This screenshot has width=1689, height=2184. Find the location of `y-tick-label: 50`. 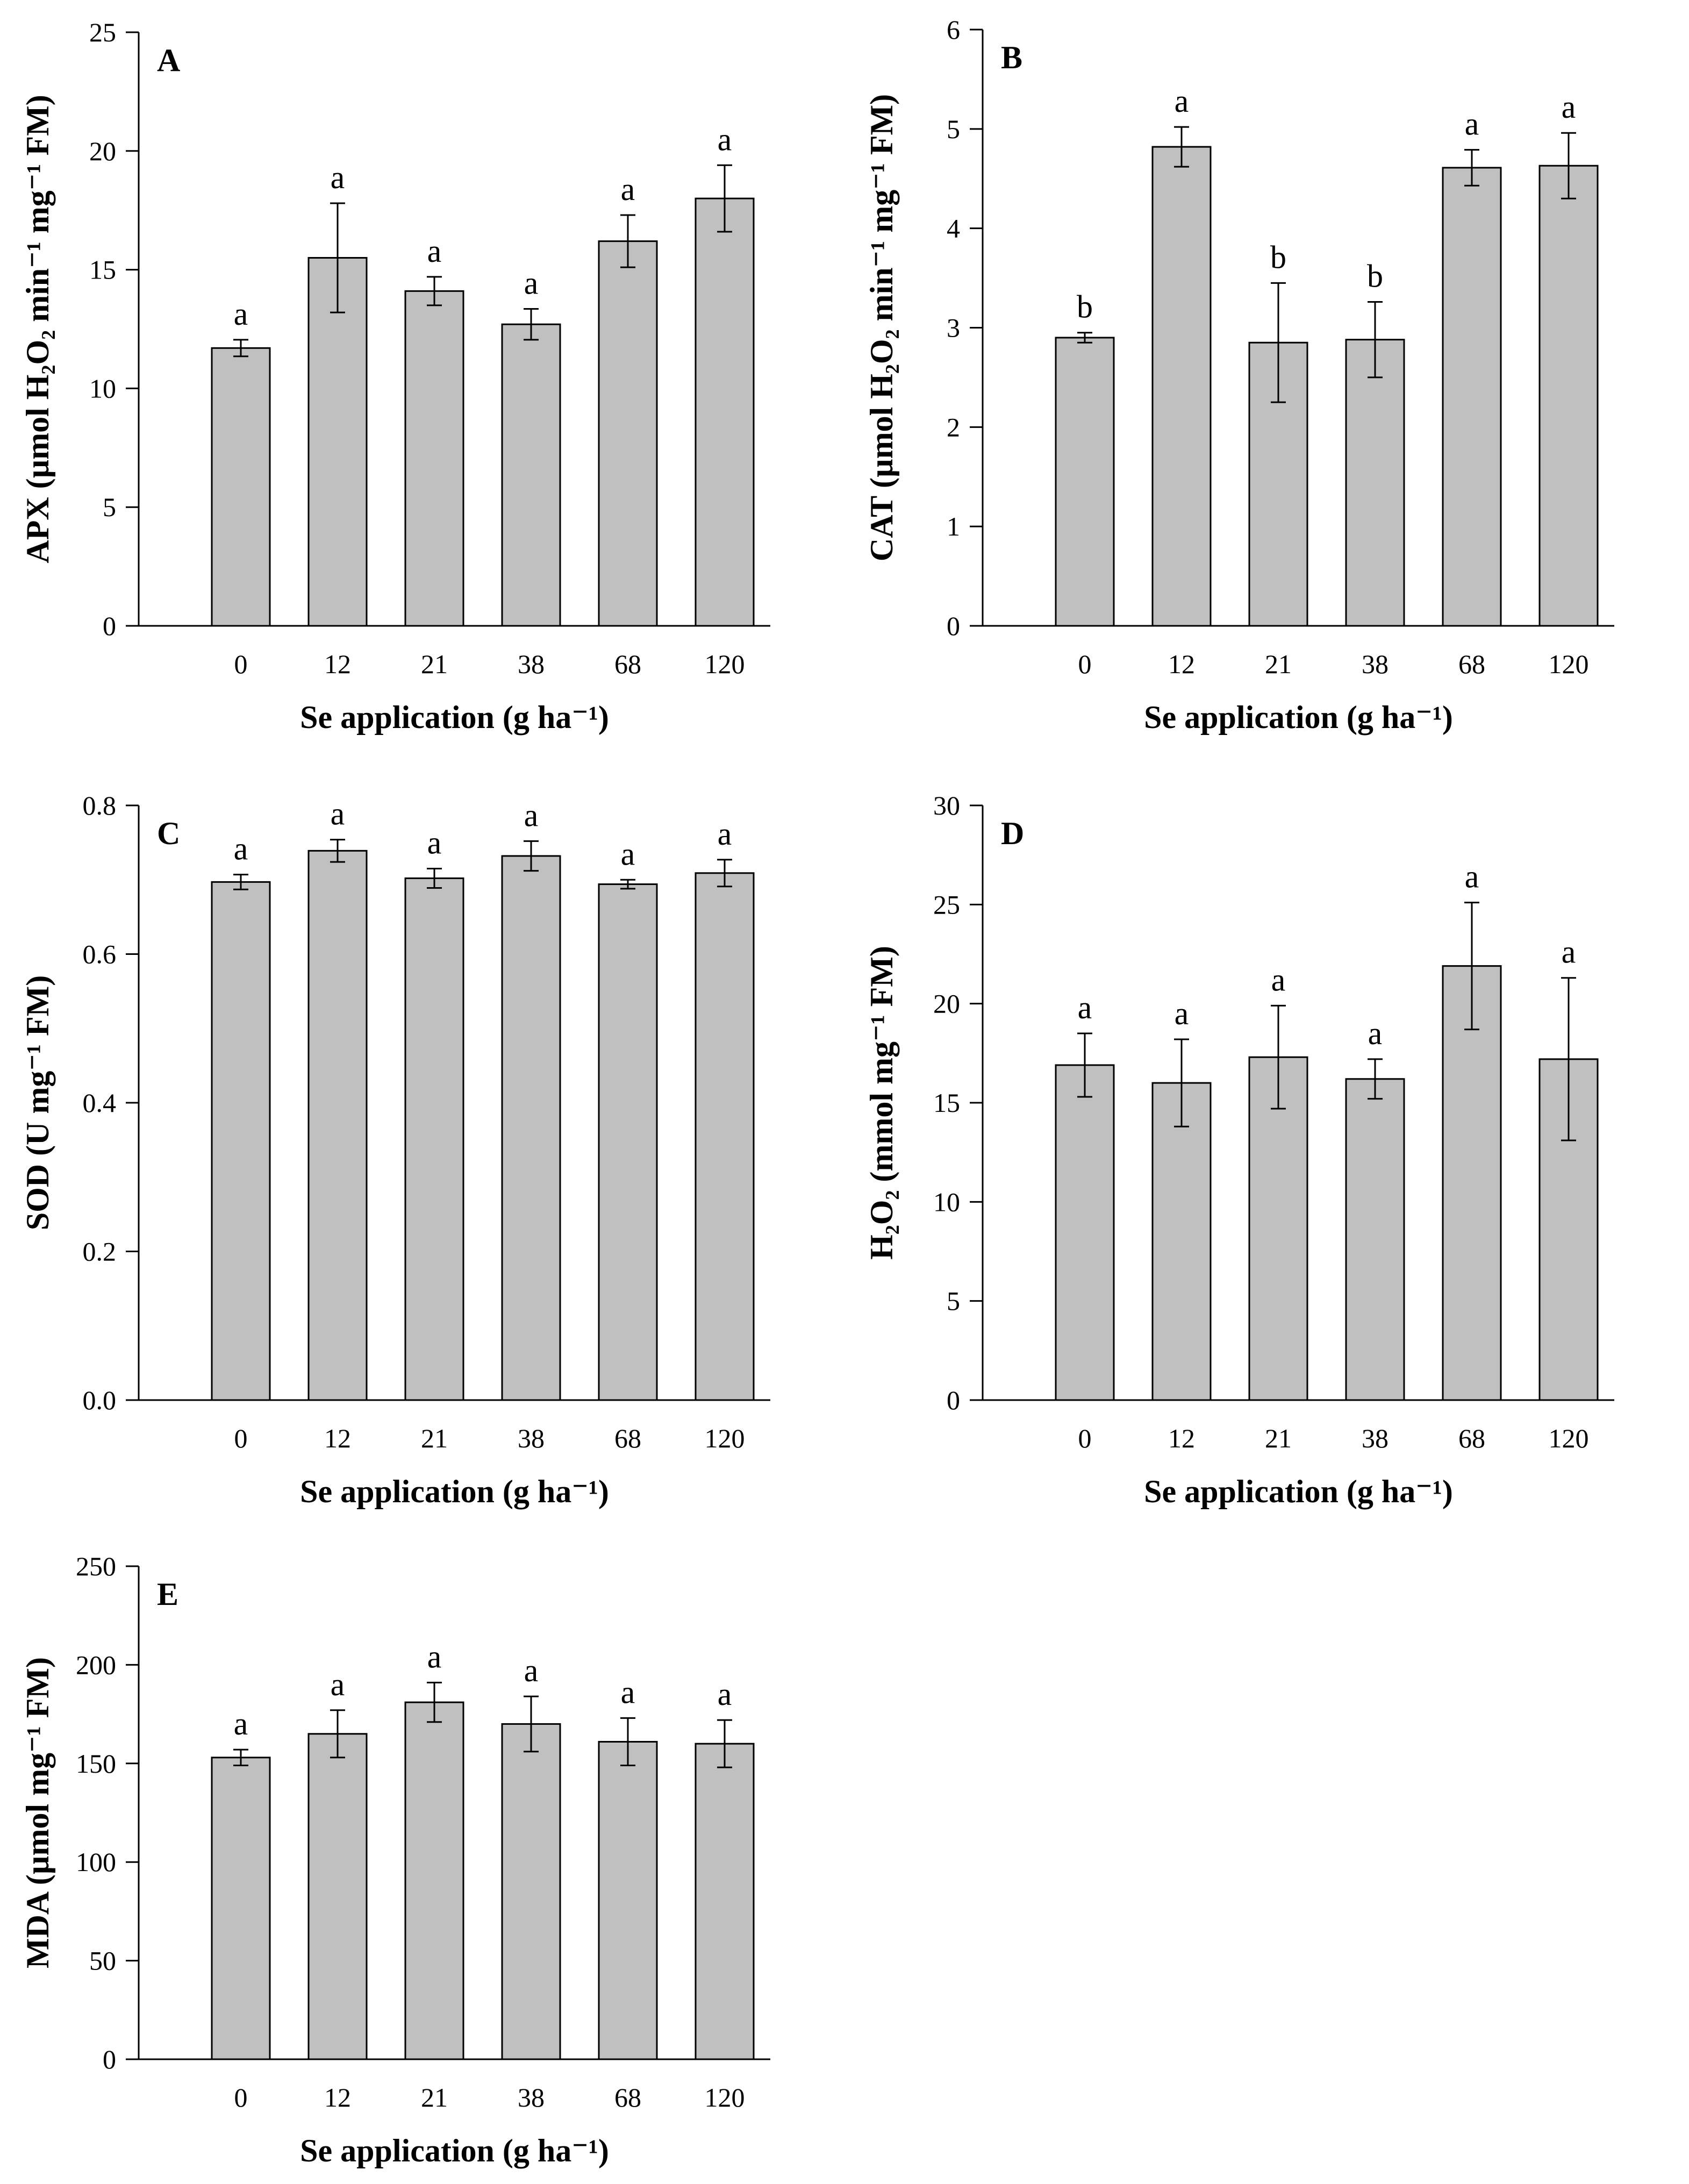

y-tick-label: 50 is located at coordinates (102, 1961).